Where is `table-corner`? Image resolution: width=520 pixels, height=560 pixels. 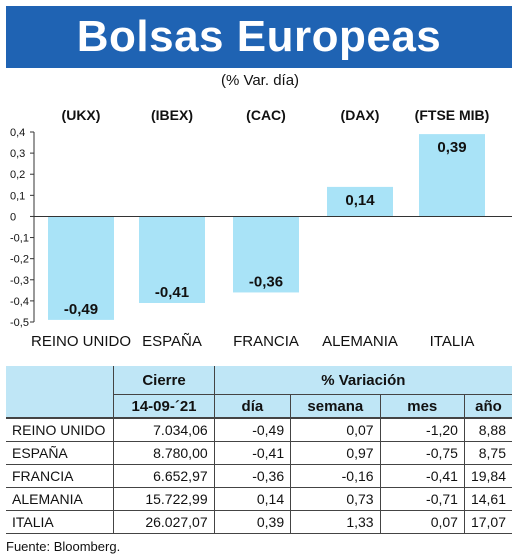 table-corner is located at coordinates (60, 380).